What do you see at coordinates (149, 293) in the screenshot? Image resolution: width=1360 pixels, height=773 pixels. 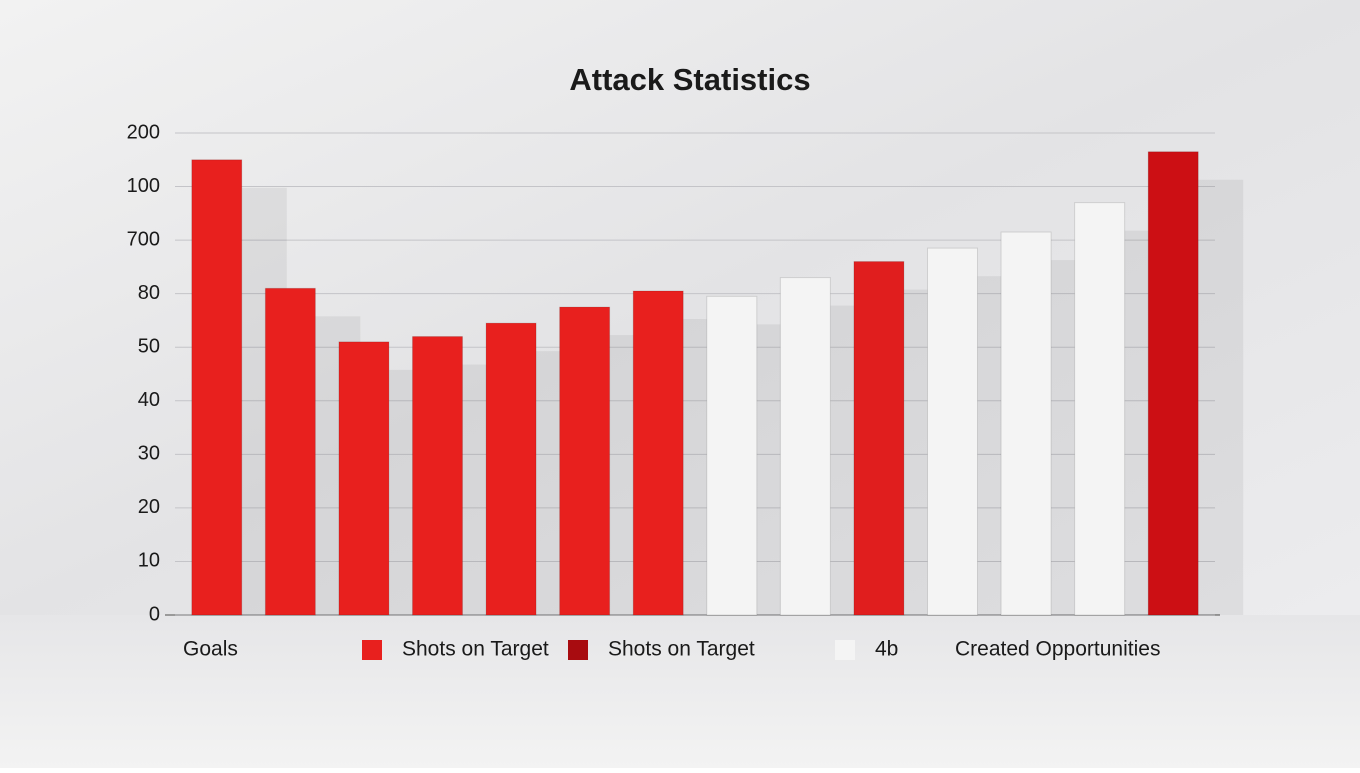 I see `y-tick-label: 80` at bounding box center [149, 293].